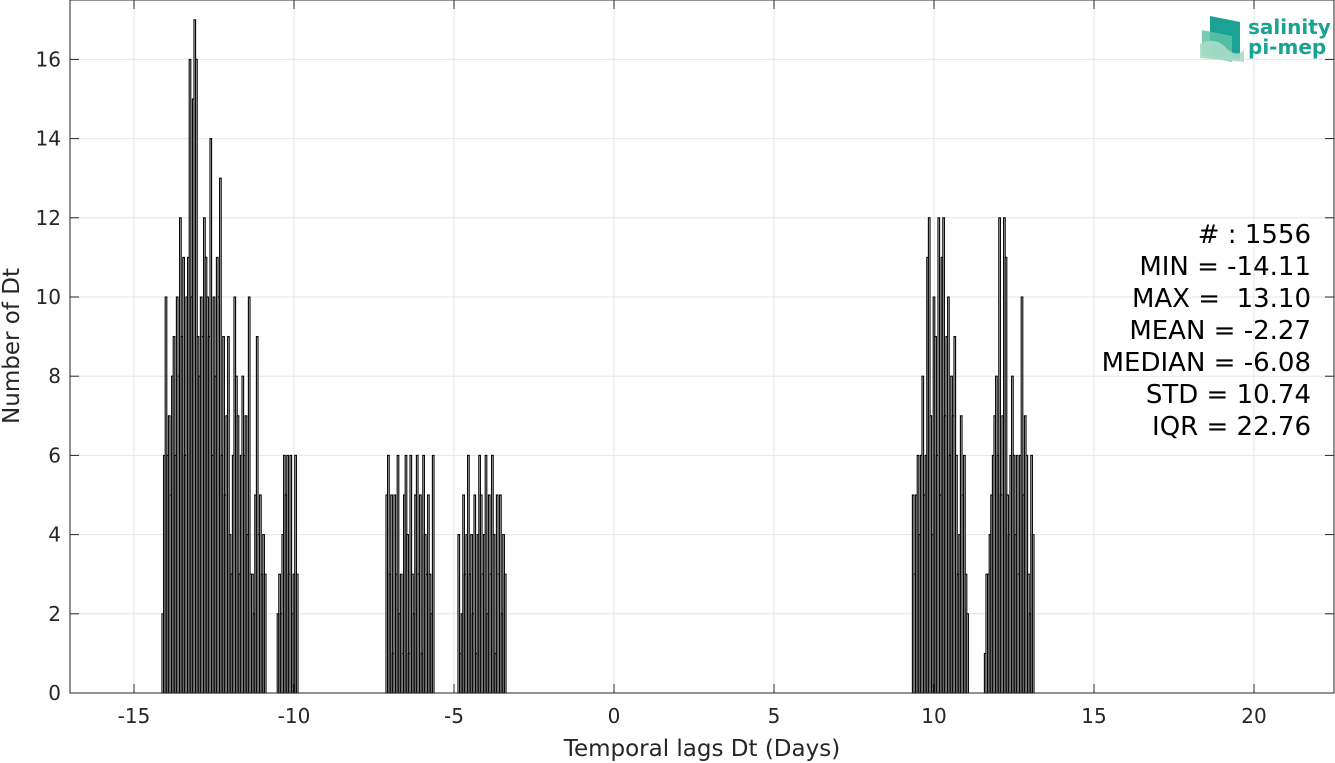  Describe the element at coordinates (54, 455) in the screenshot. I see `y-tick-label: 6` at that location.